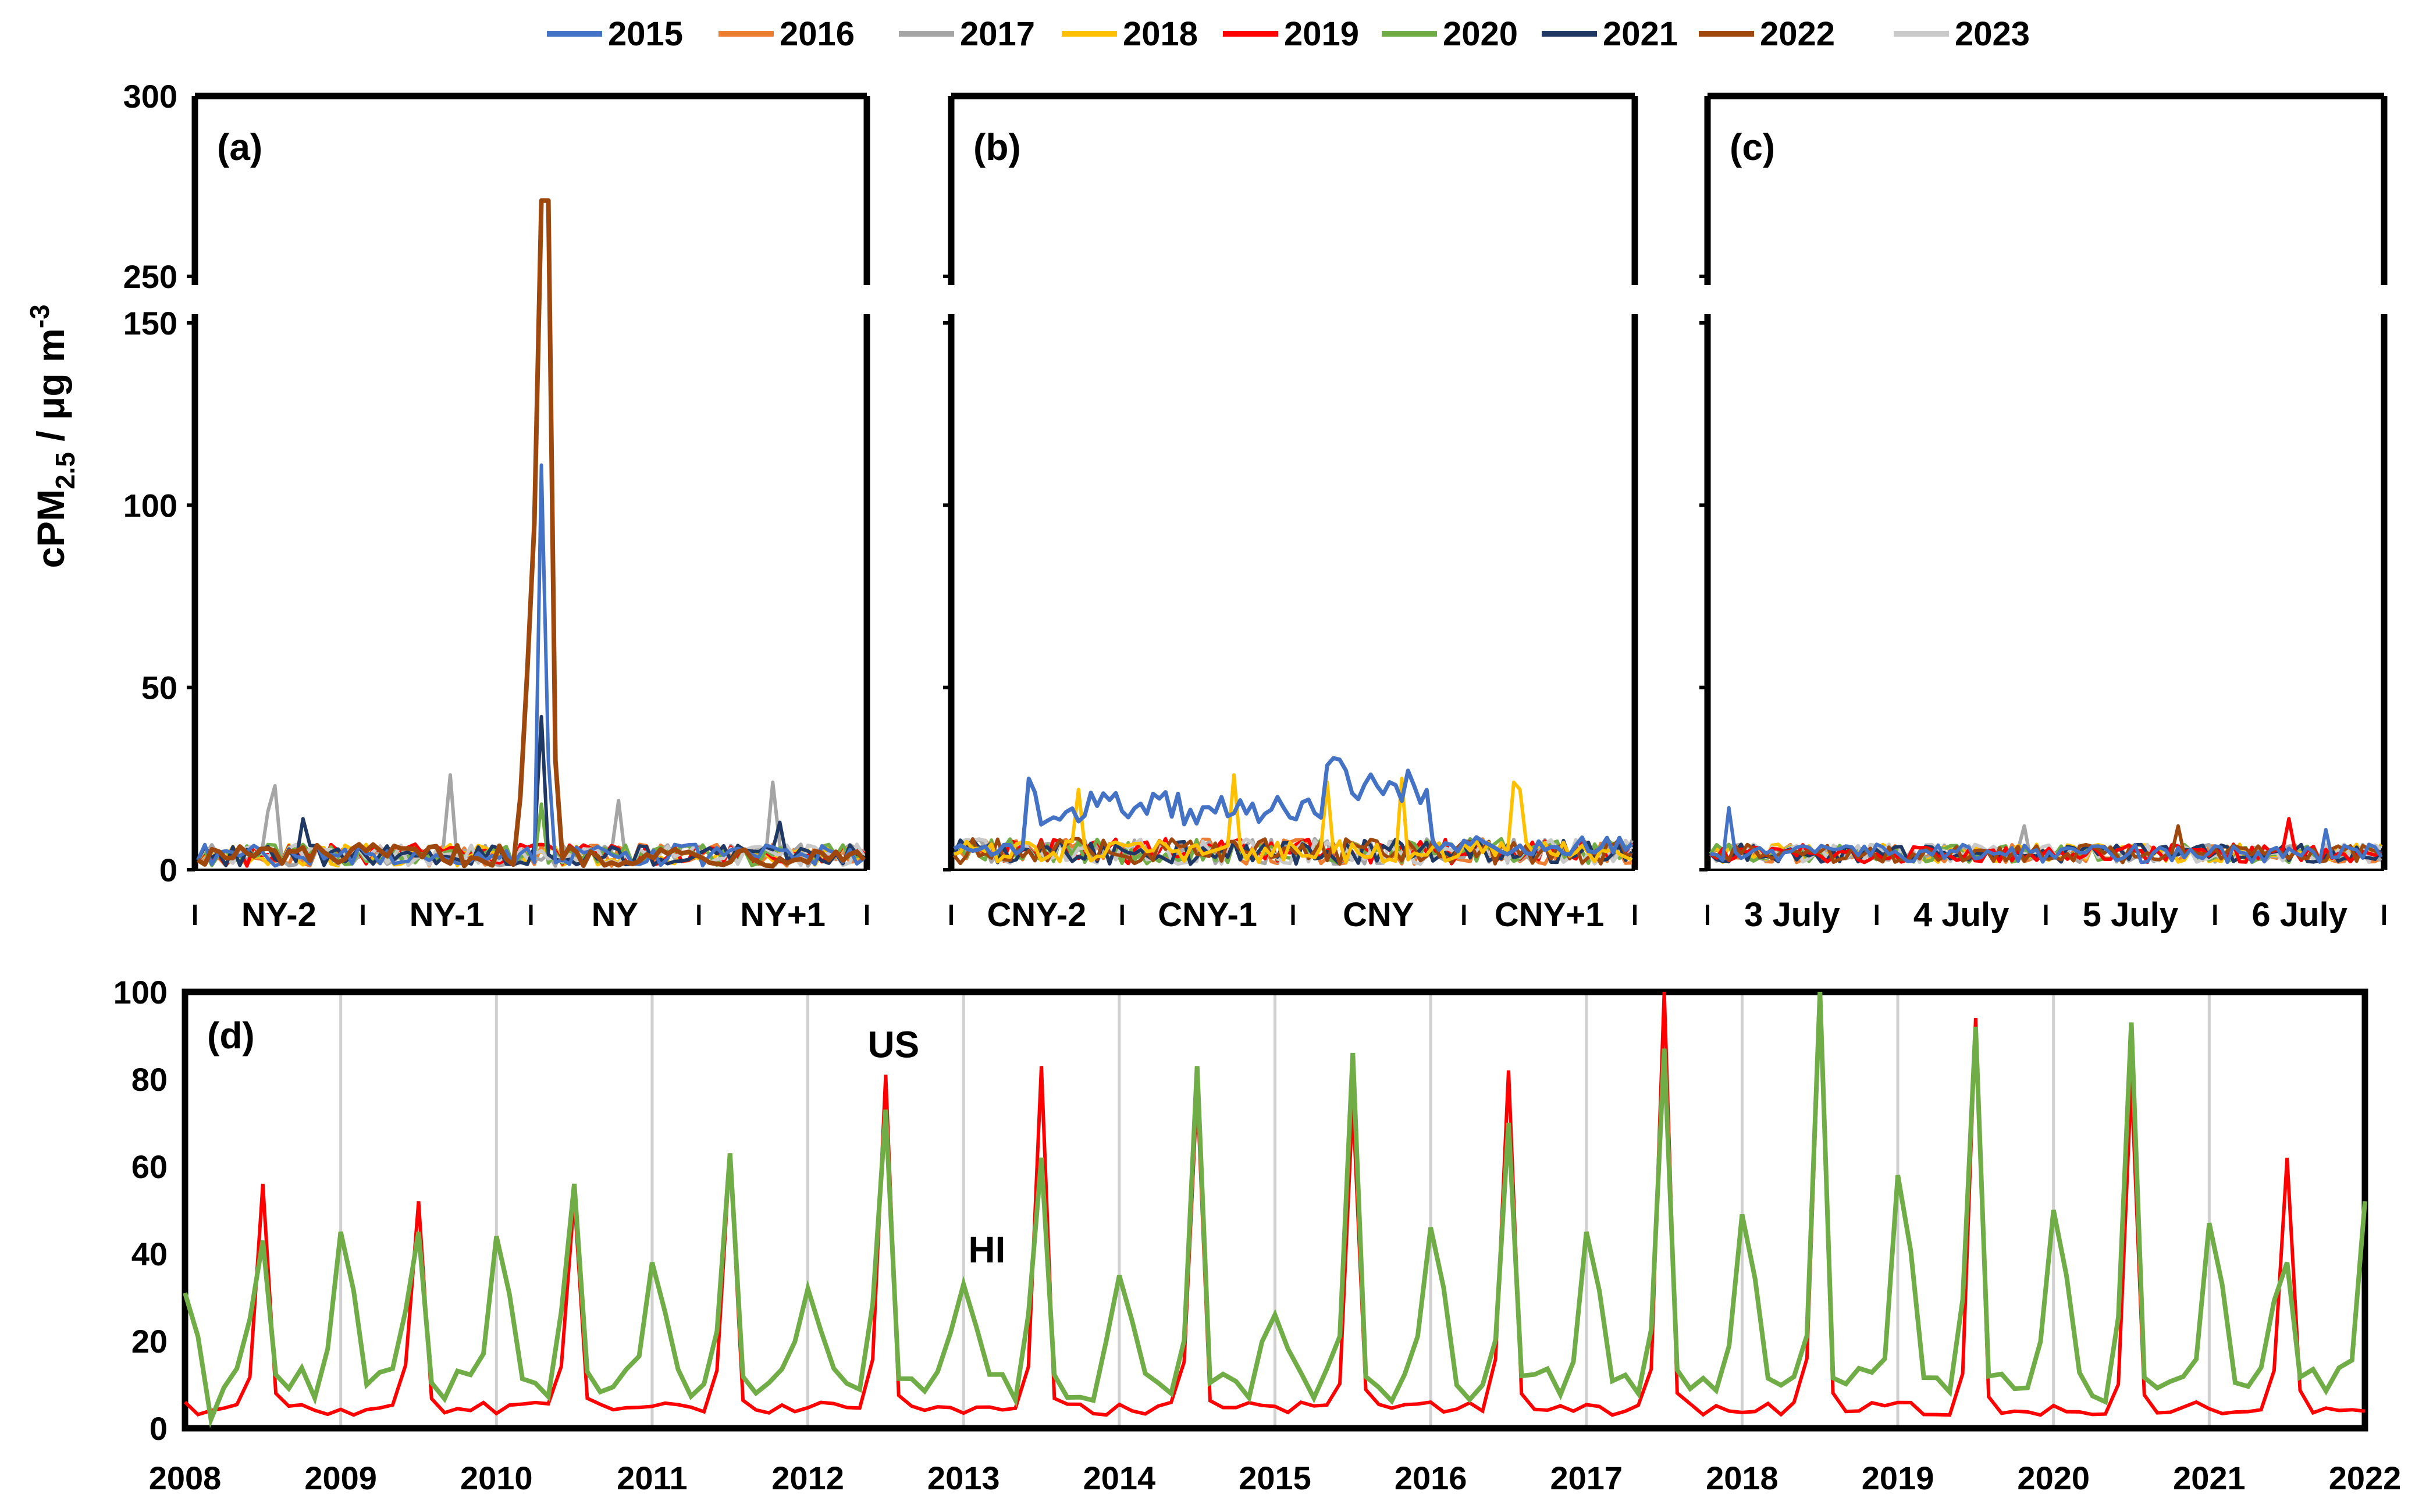 The width and height of the screenshot is (2433, 1512). I want to click on panel-a-series-2015, so click(530, 665).